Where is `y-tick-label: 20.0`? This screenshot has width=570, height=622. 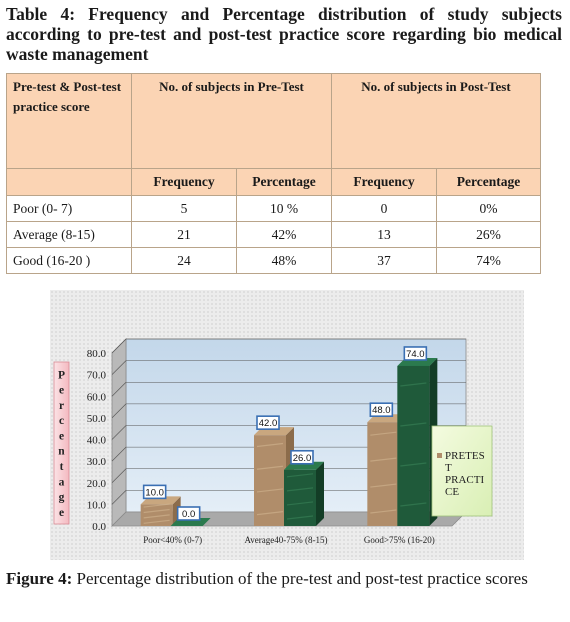
y-tick-label: 20.0 is located at coordinates (97, 484).